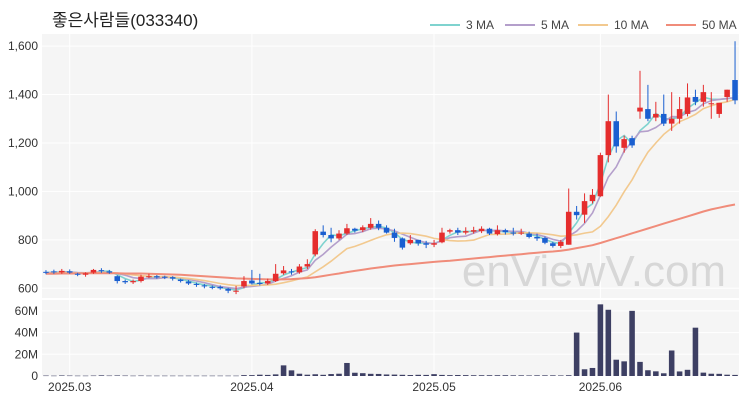 This screenshot has width=750, height=400. What do you see at coordinates (335, 387) in the screenshot?
I see `x-axis: 2025.03 2025.04 2025.05 2025.06` at bounding box center [335, 387].